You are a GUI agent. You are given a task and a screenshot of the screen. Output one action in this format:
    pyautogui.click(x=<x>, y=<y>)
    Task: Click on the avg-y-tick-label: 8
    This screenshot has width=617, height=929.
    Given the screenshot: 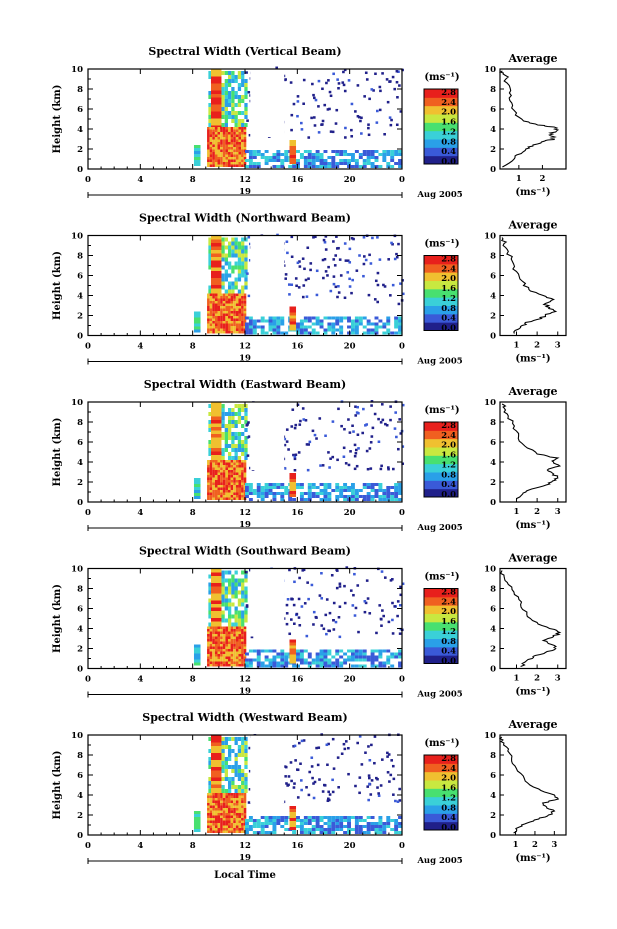 What is the action you would take?
    pyautogui.click(x=493, y=90)
    